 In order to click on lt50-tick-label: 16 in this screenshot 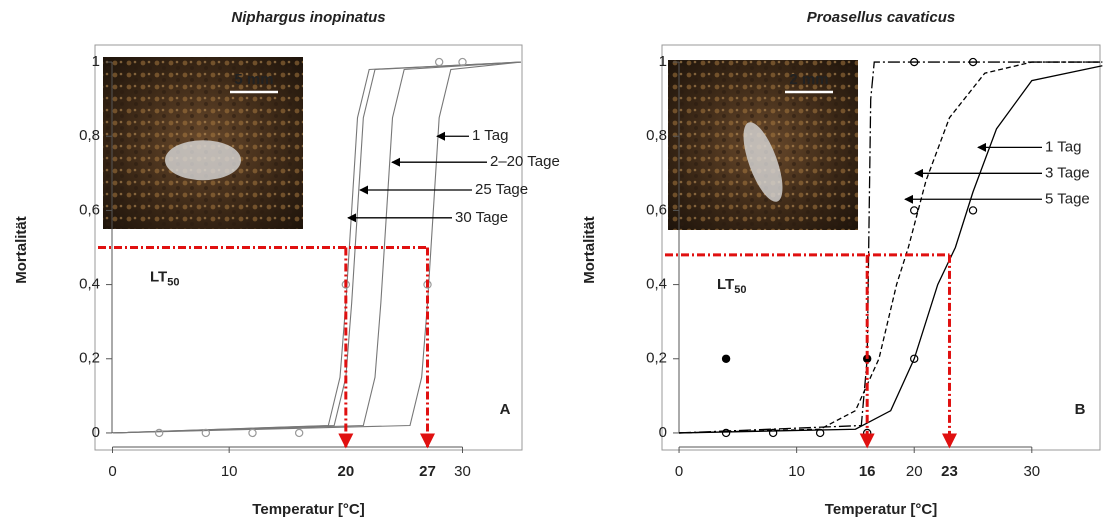, I will do `click(867, 471)`.